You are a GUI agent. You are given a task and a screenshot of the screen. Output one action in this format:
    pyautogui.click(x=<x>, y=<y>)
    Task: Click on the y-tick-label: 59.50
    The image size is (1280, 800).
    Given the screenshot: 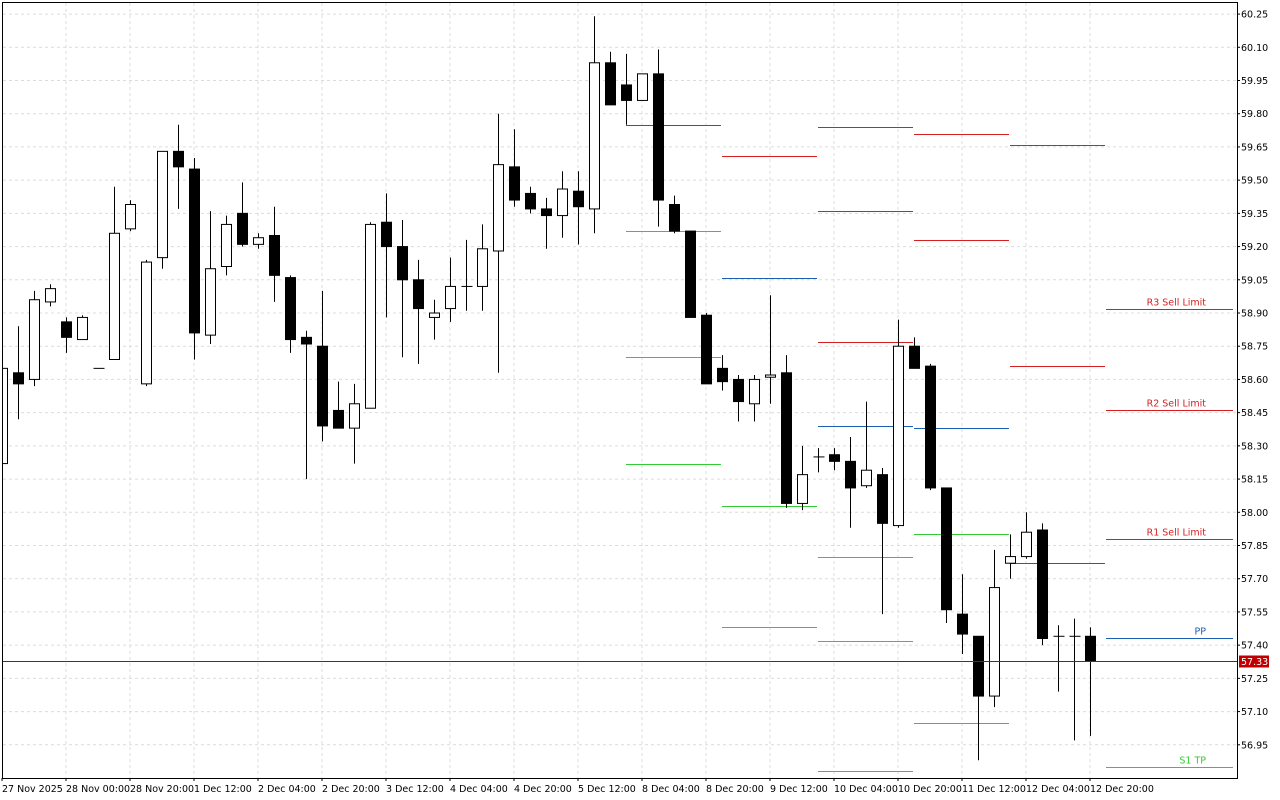 What is the action you would take?
    pyautogui.click(x=1254, y=181)
    